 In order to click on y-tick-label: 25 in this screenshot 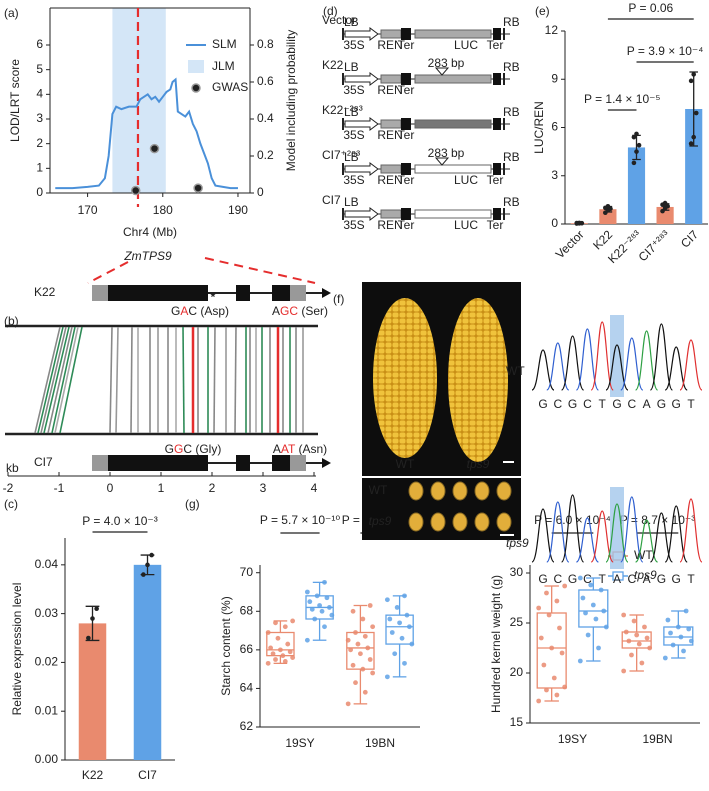, I will do `click(517, 622)`.